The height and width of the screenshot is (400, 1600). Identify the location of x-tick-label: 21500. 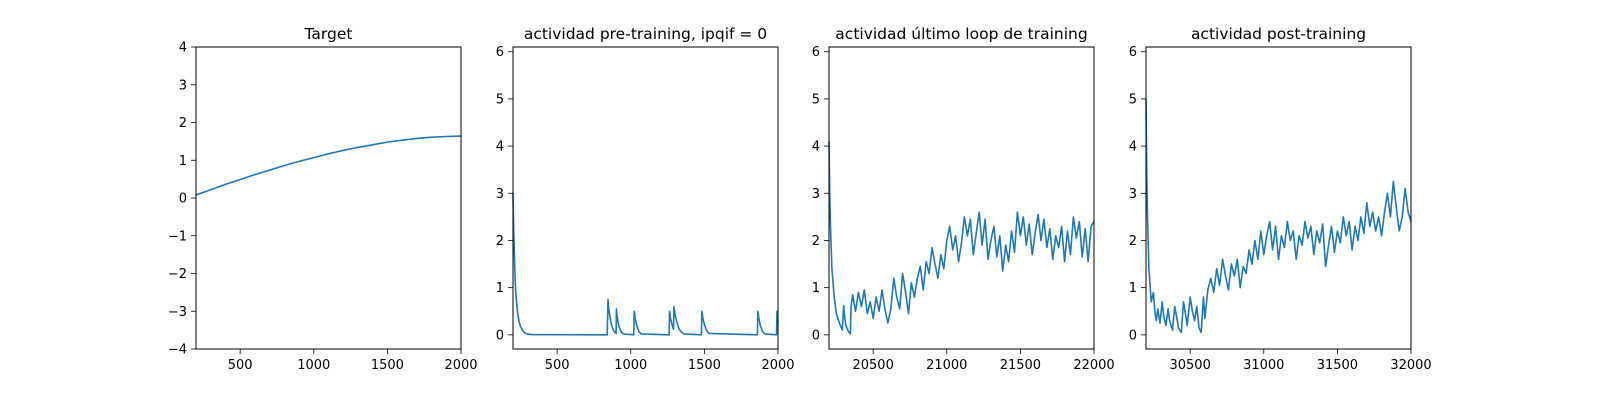
(1020, 365).